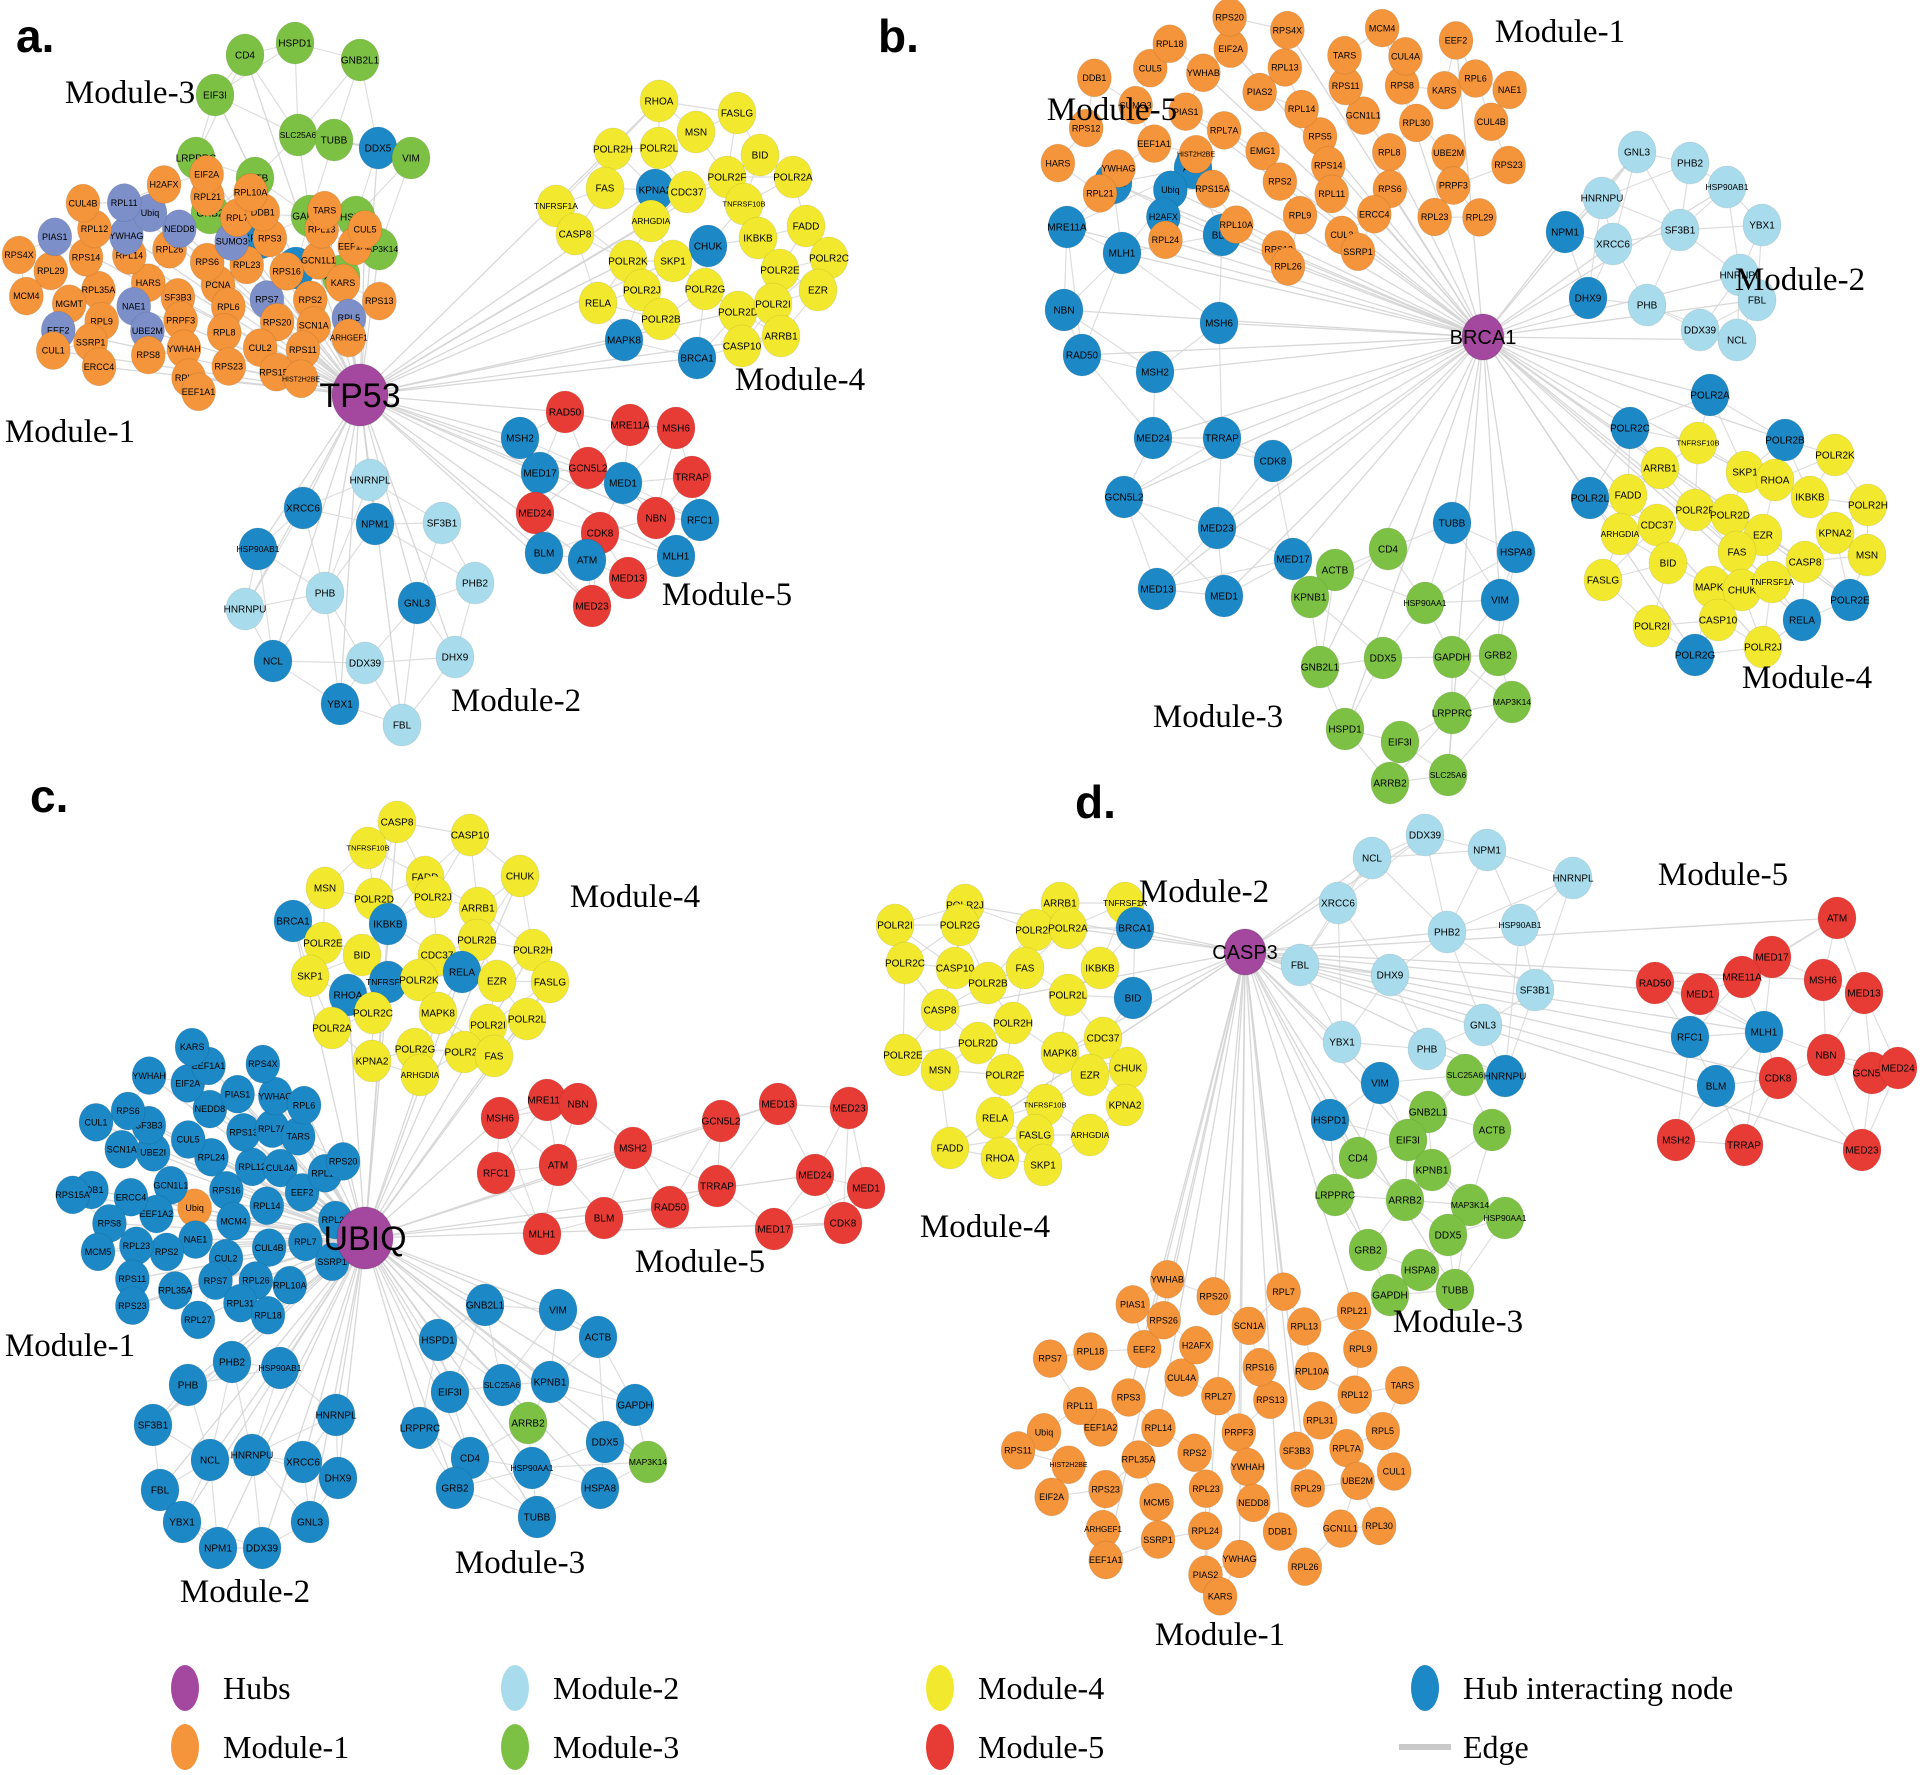  What do you see at coordinates (1043, 1165) in the screenshot?
I see `gene-node: SKP1` at bounding box center [1043, 1165].